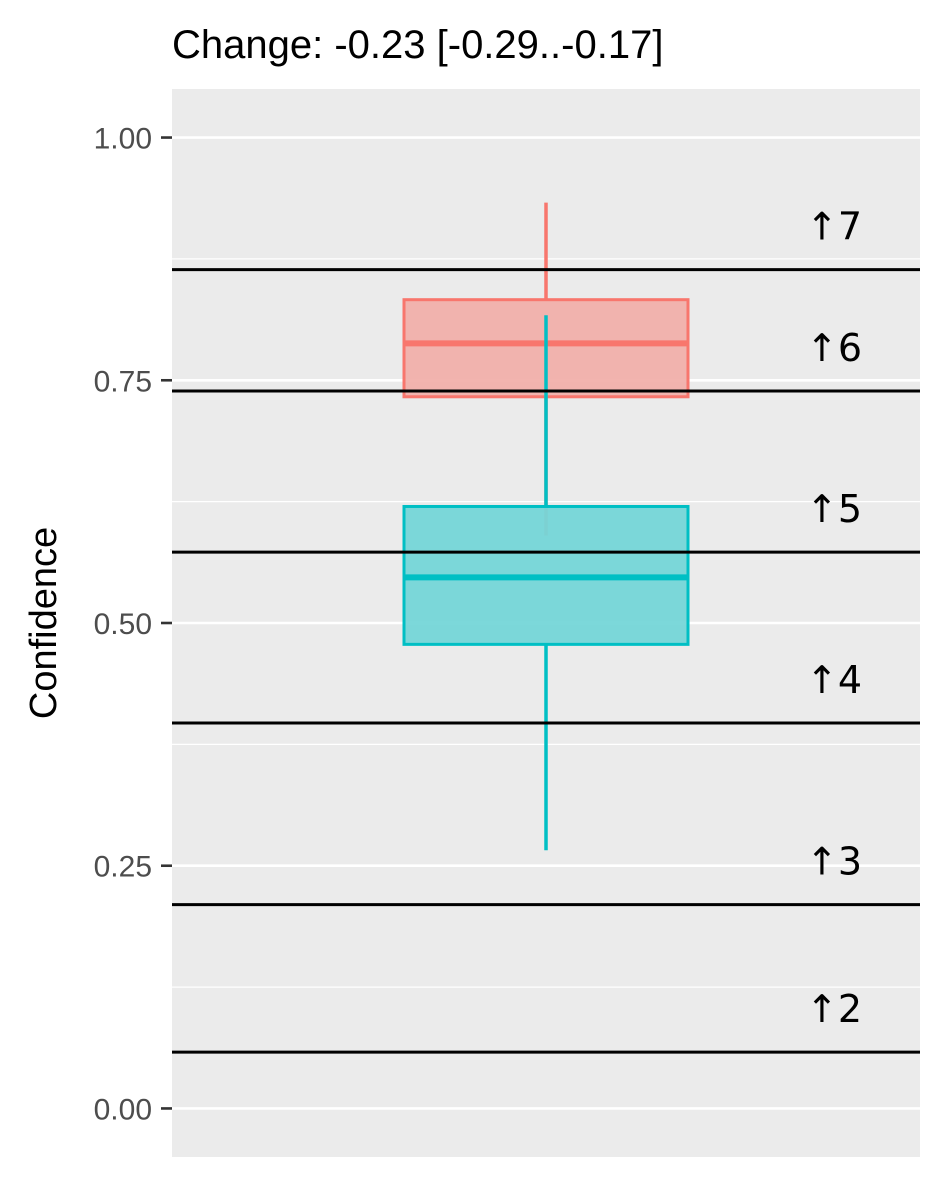 The image size is (944, 1181). Describe the element at coordinates (834, 509) in the screenshot. I see `threshold-label: ↑5` at that location.